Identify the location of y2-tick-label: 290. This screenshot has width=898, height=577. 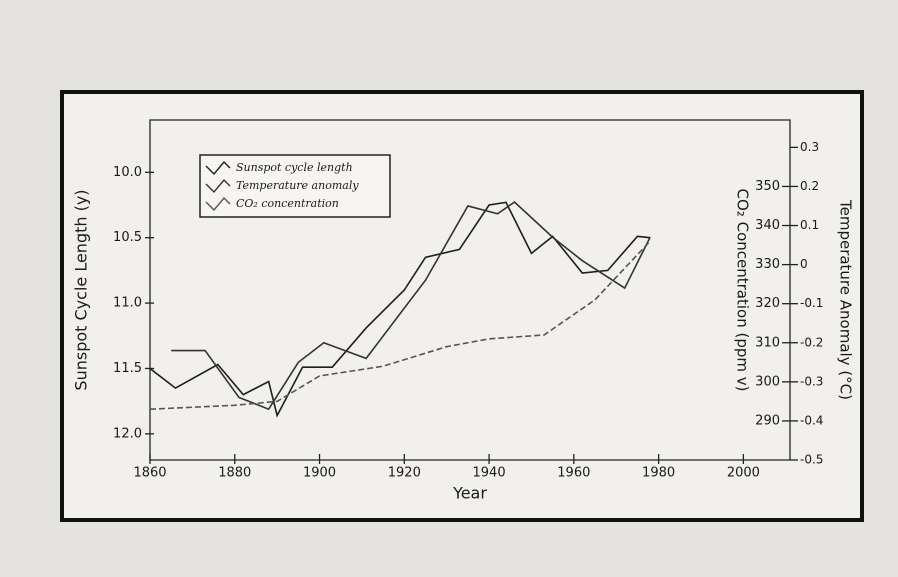
(767, 420).